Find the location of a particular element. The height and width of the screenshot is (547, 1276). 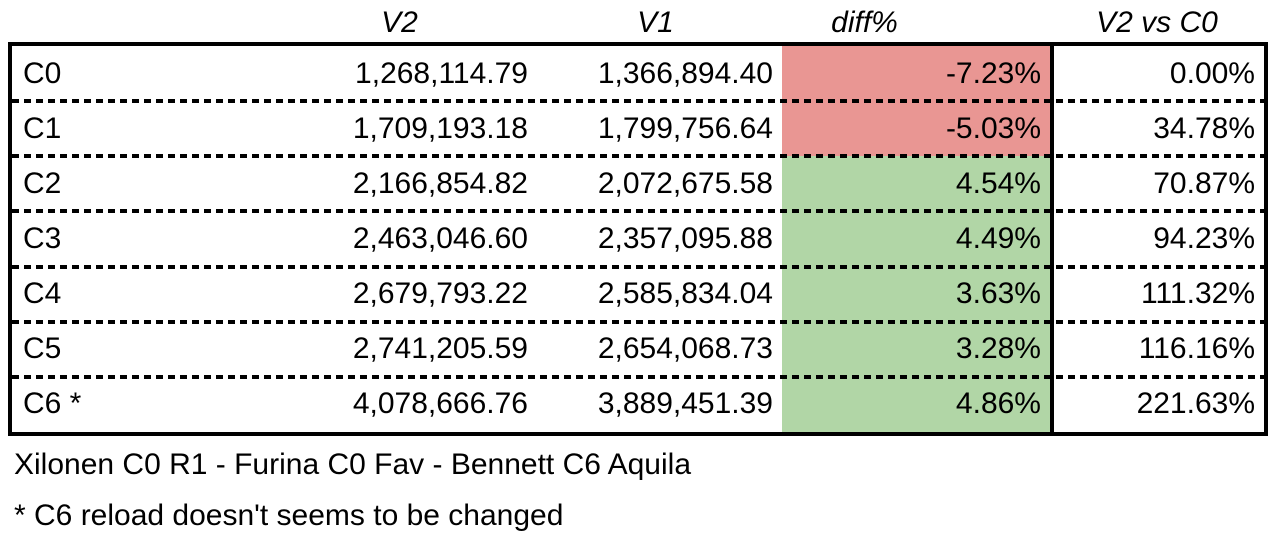

row-label: C2 is located at coordinates (42, 183).